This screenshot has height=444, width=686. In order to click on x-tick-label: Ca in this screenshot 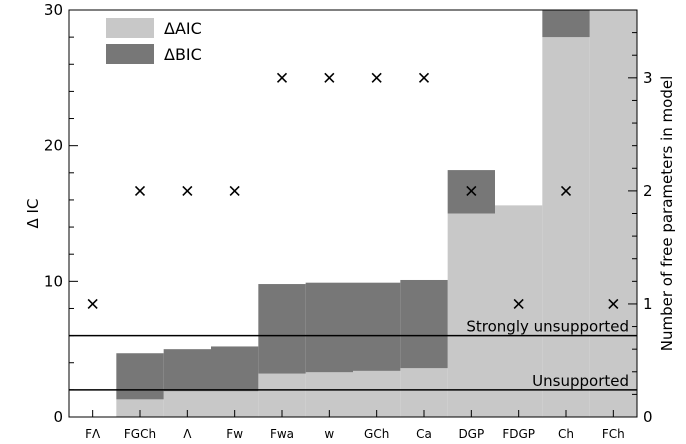, I will do `click(424, 434)`.